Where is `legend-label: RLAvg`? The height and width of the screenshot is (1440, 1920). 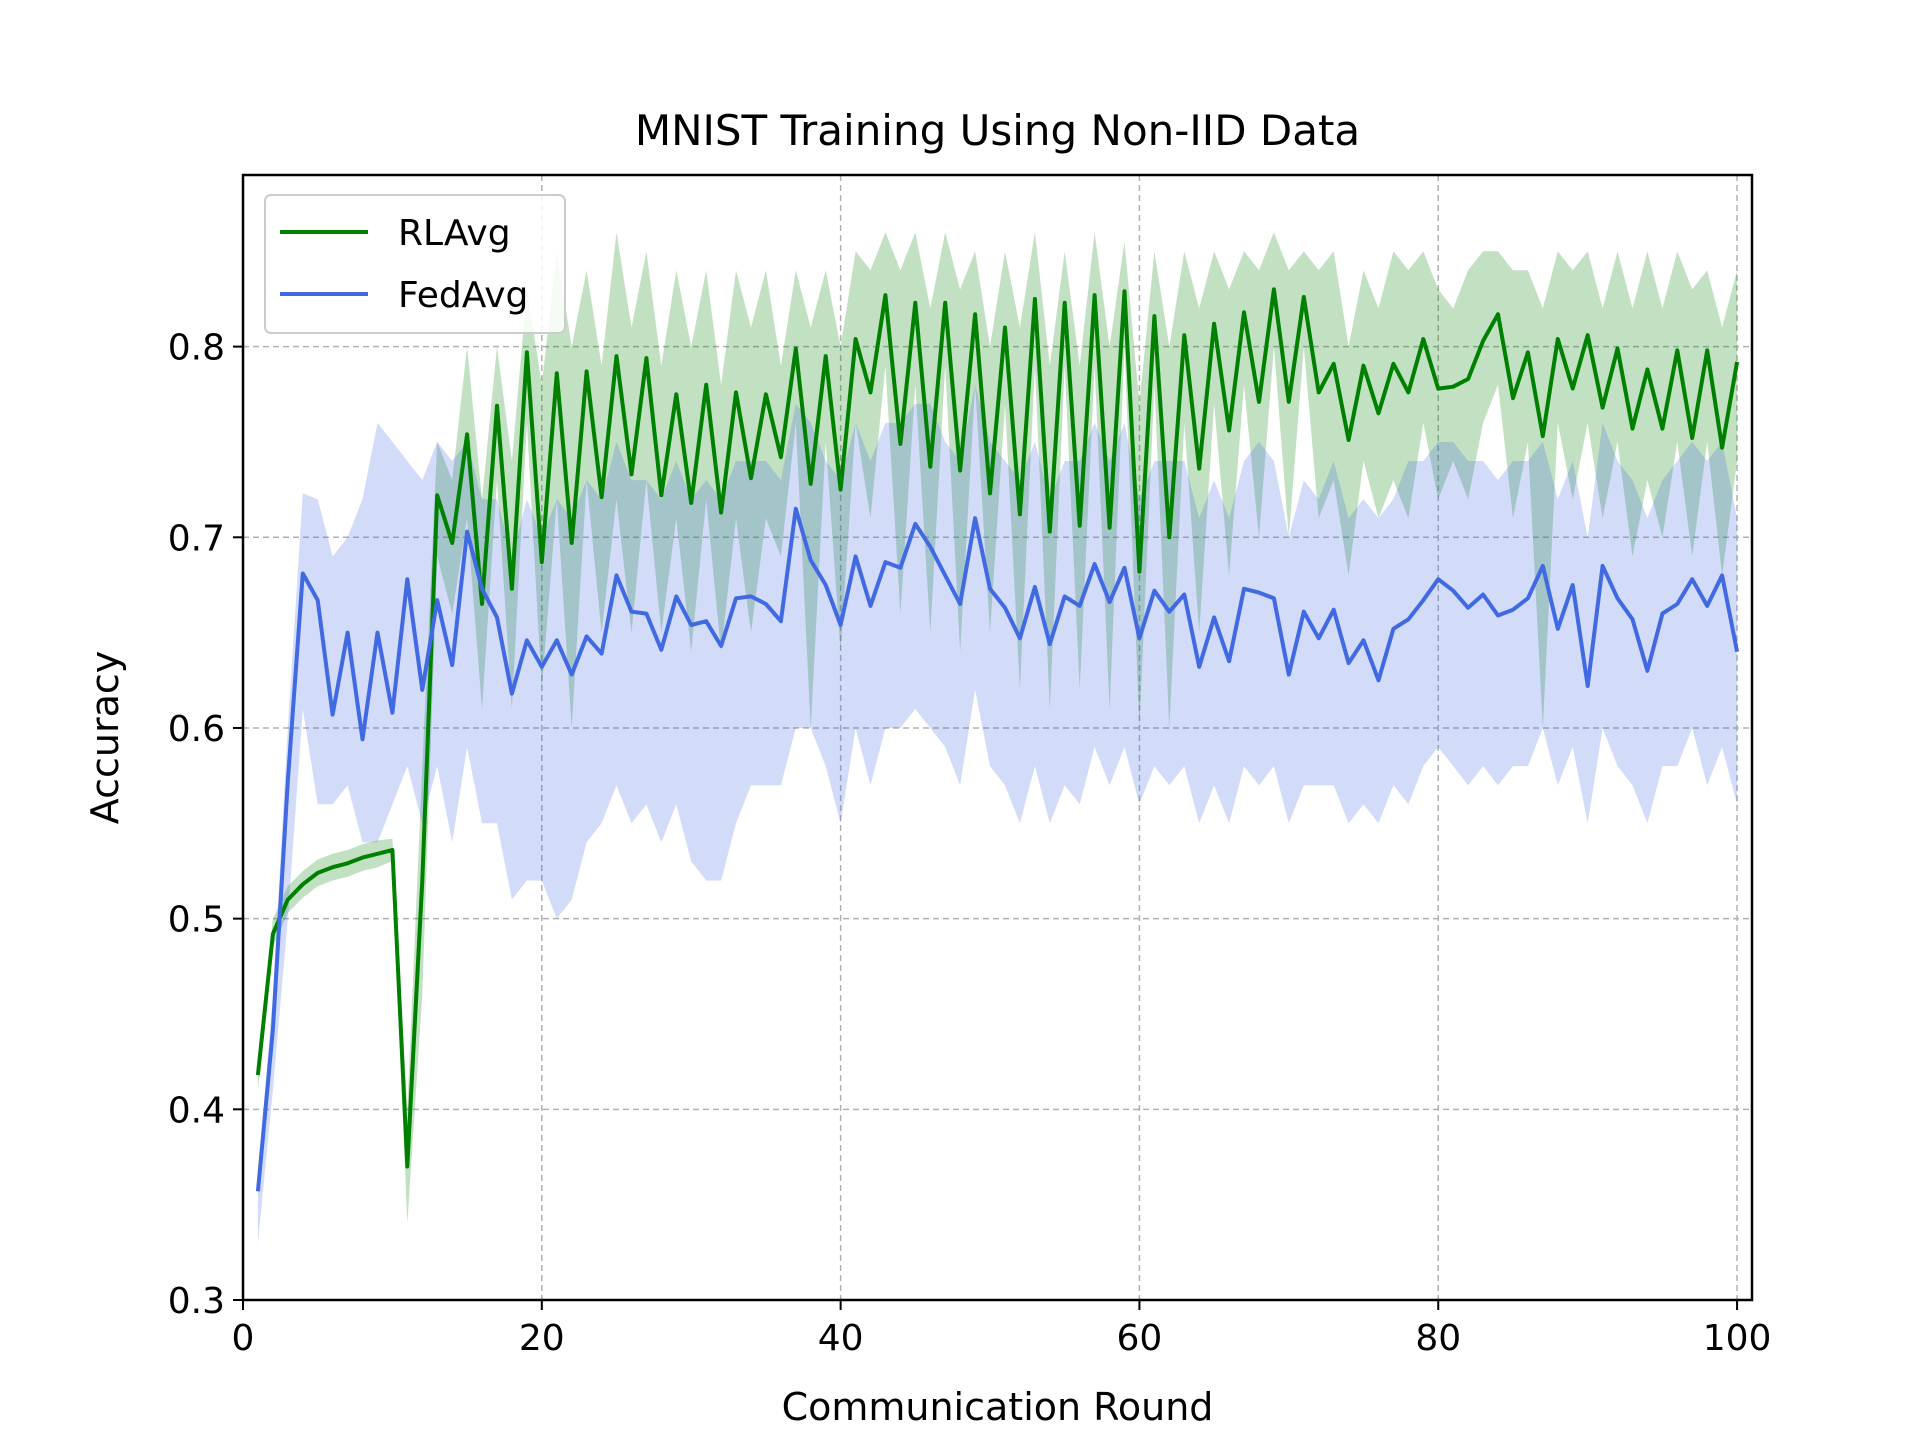
legend-label: RLAvg is located at coordinates (454, 233).